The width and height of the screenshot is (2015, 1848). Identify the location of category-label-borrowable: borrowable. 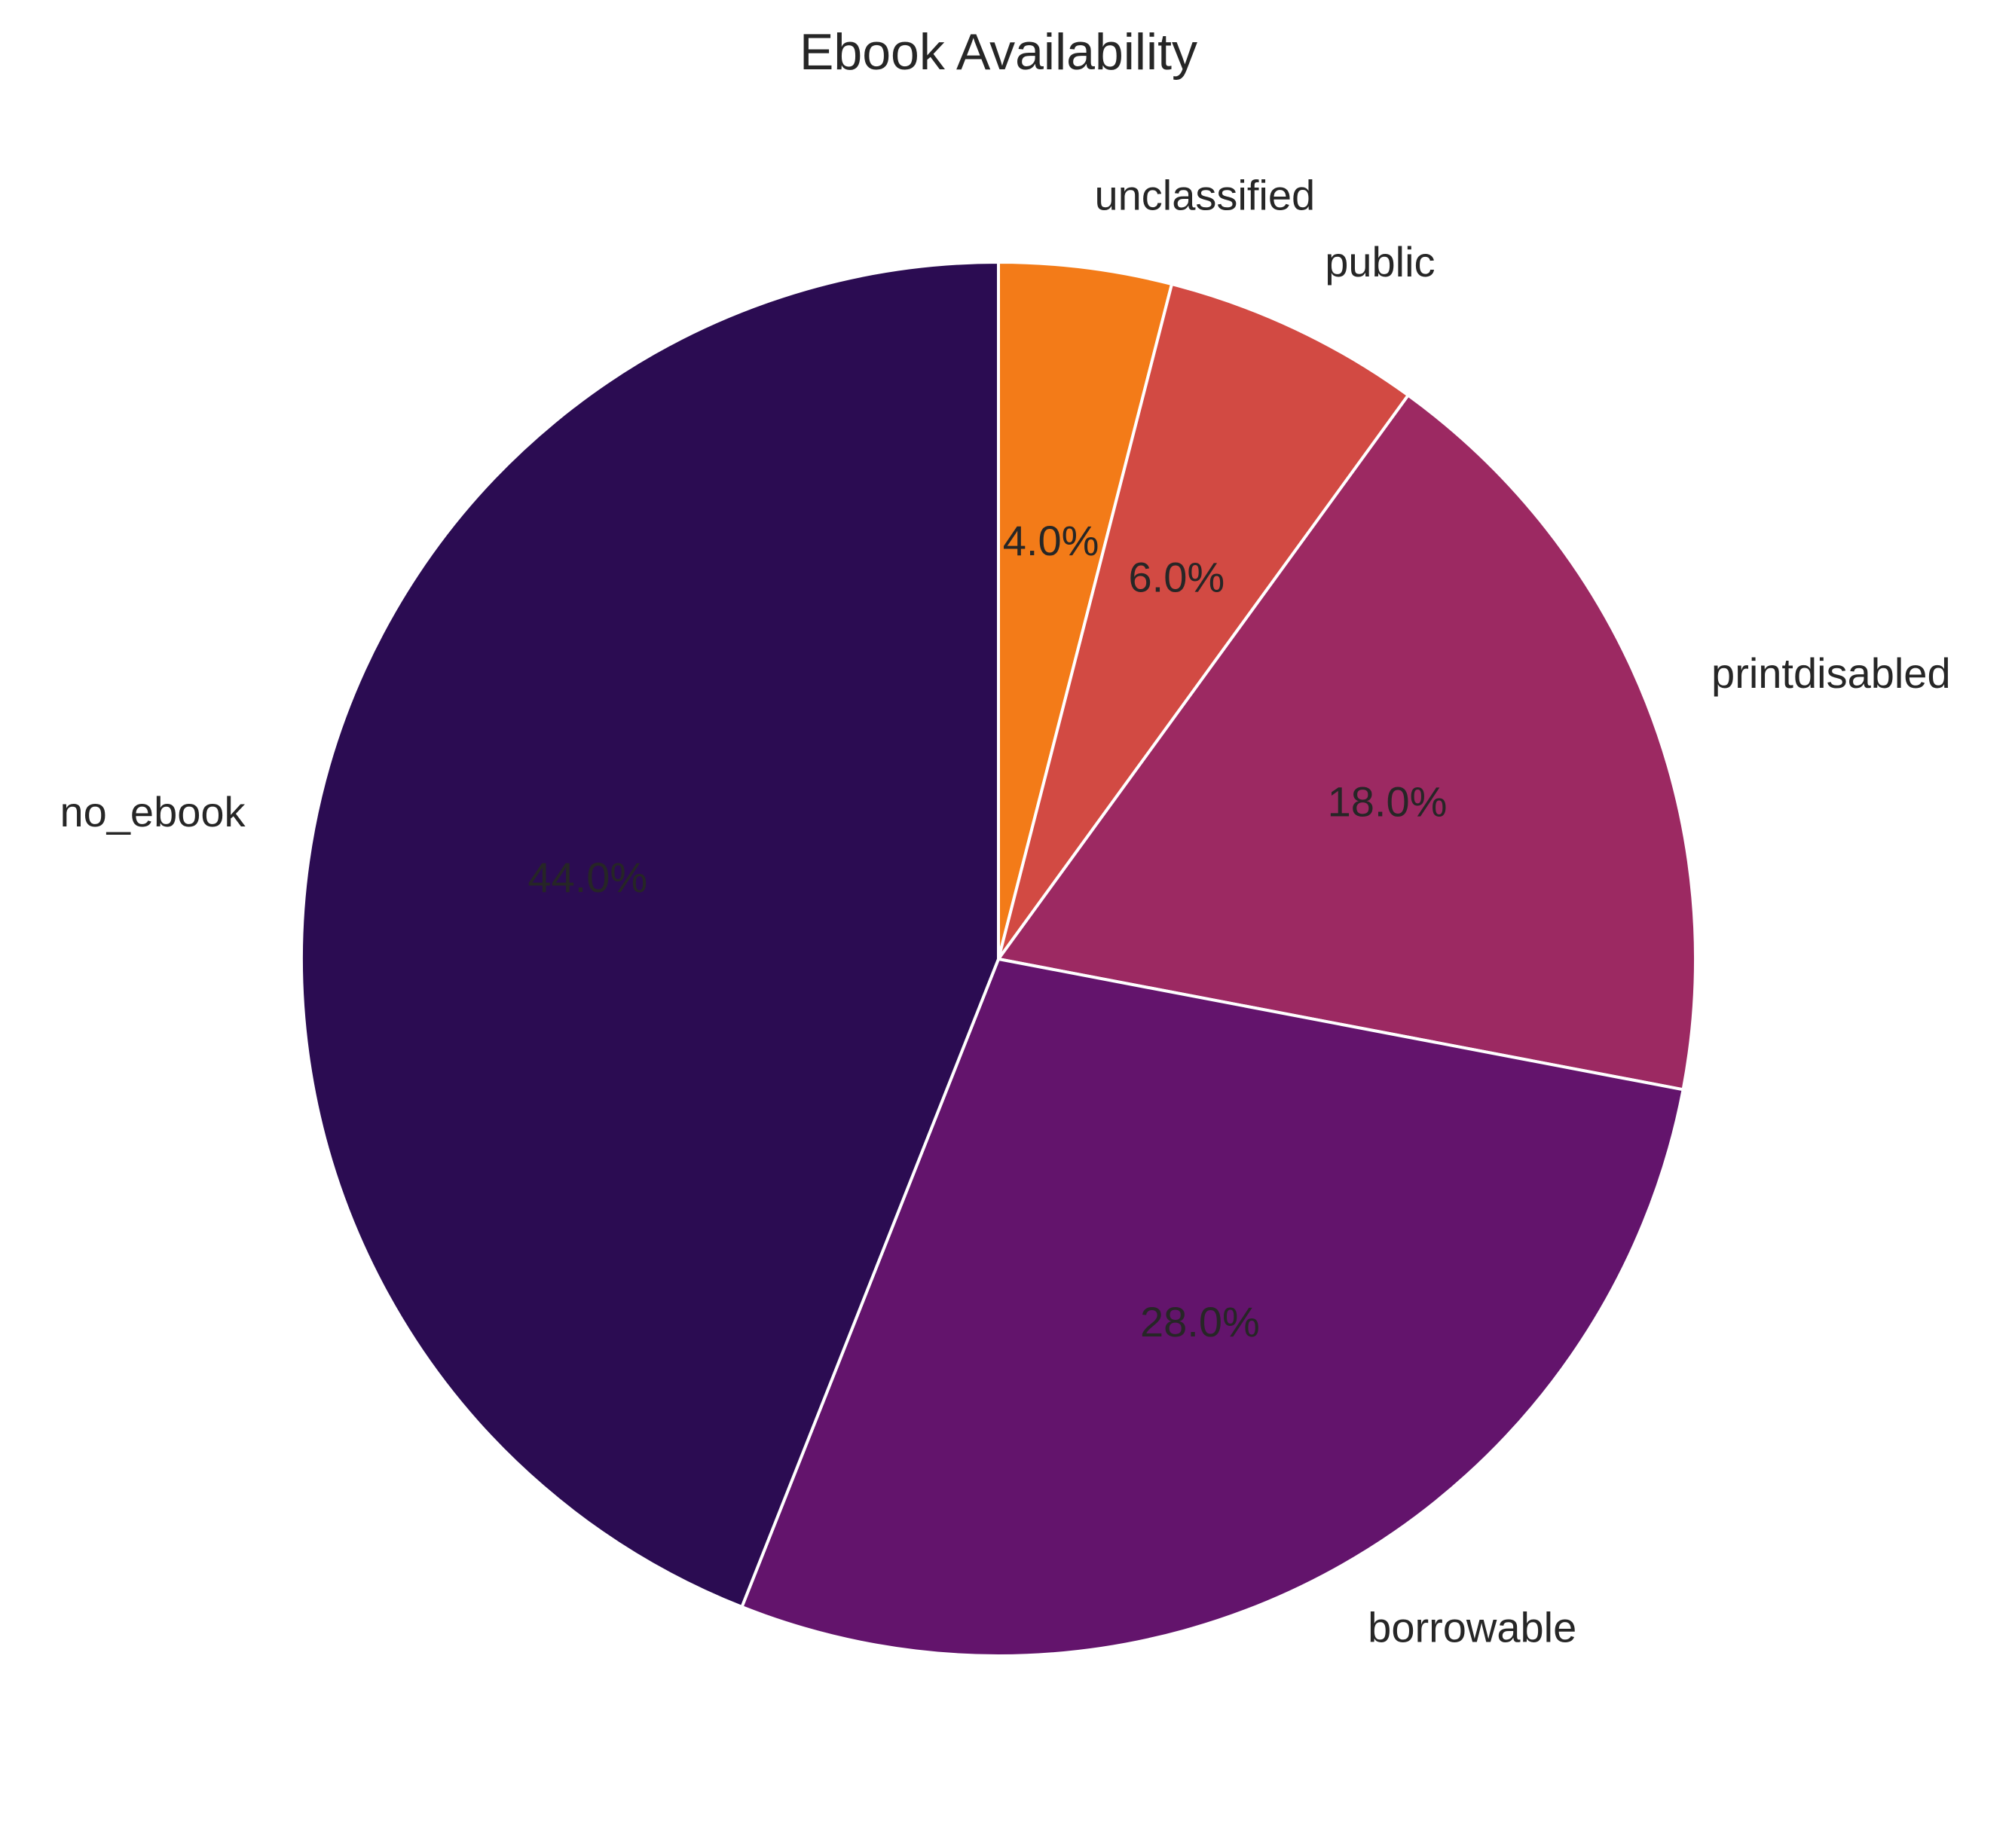
(1472, 1627).